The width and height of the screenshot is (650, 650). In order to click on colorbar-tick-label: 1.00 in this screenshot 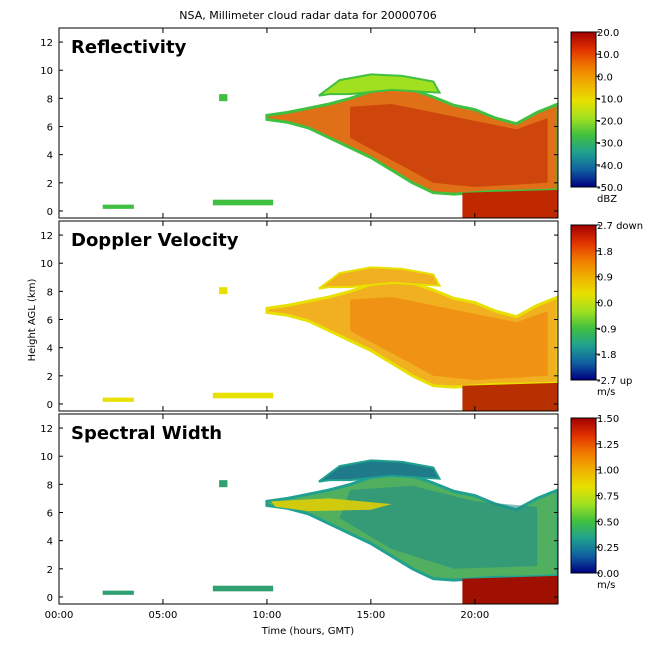, I will do `click(608, 471)`.